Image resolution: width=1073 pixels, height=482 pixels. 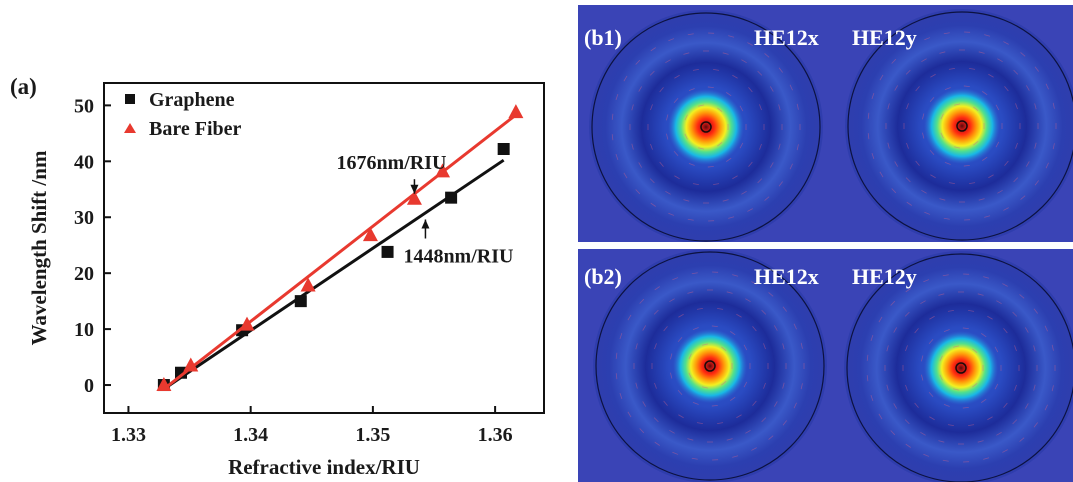 I want to click on mode-field-b1-left, so click(x=706, y=126).